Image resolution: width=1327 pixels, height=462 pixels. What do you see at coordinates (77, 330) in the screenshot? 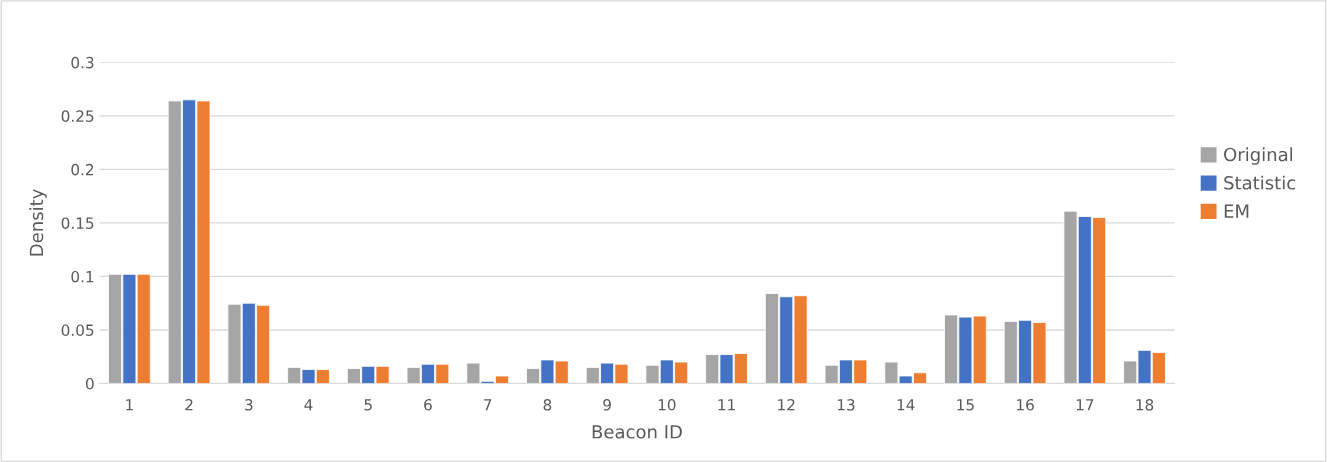
I see `y-tick-label: 0.05` at bounding box center [77, 330].